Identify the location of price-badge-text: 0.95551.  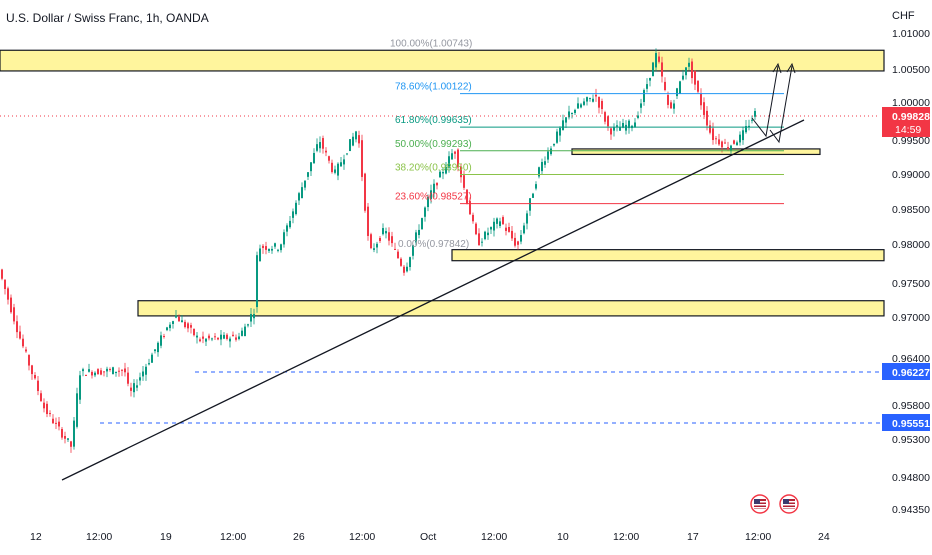
(911, 424).